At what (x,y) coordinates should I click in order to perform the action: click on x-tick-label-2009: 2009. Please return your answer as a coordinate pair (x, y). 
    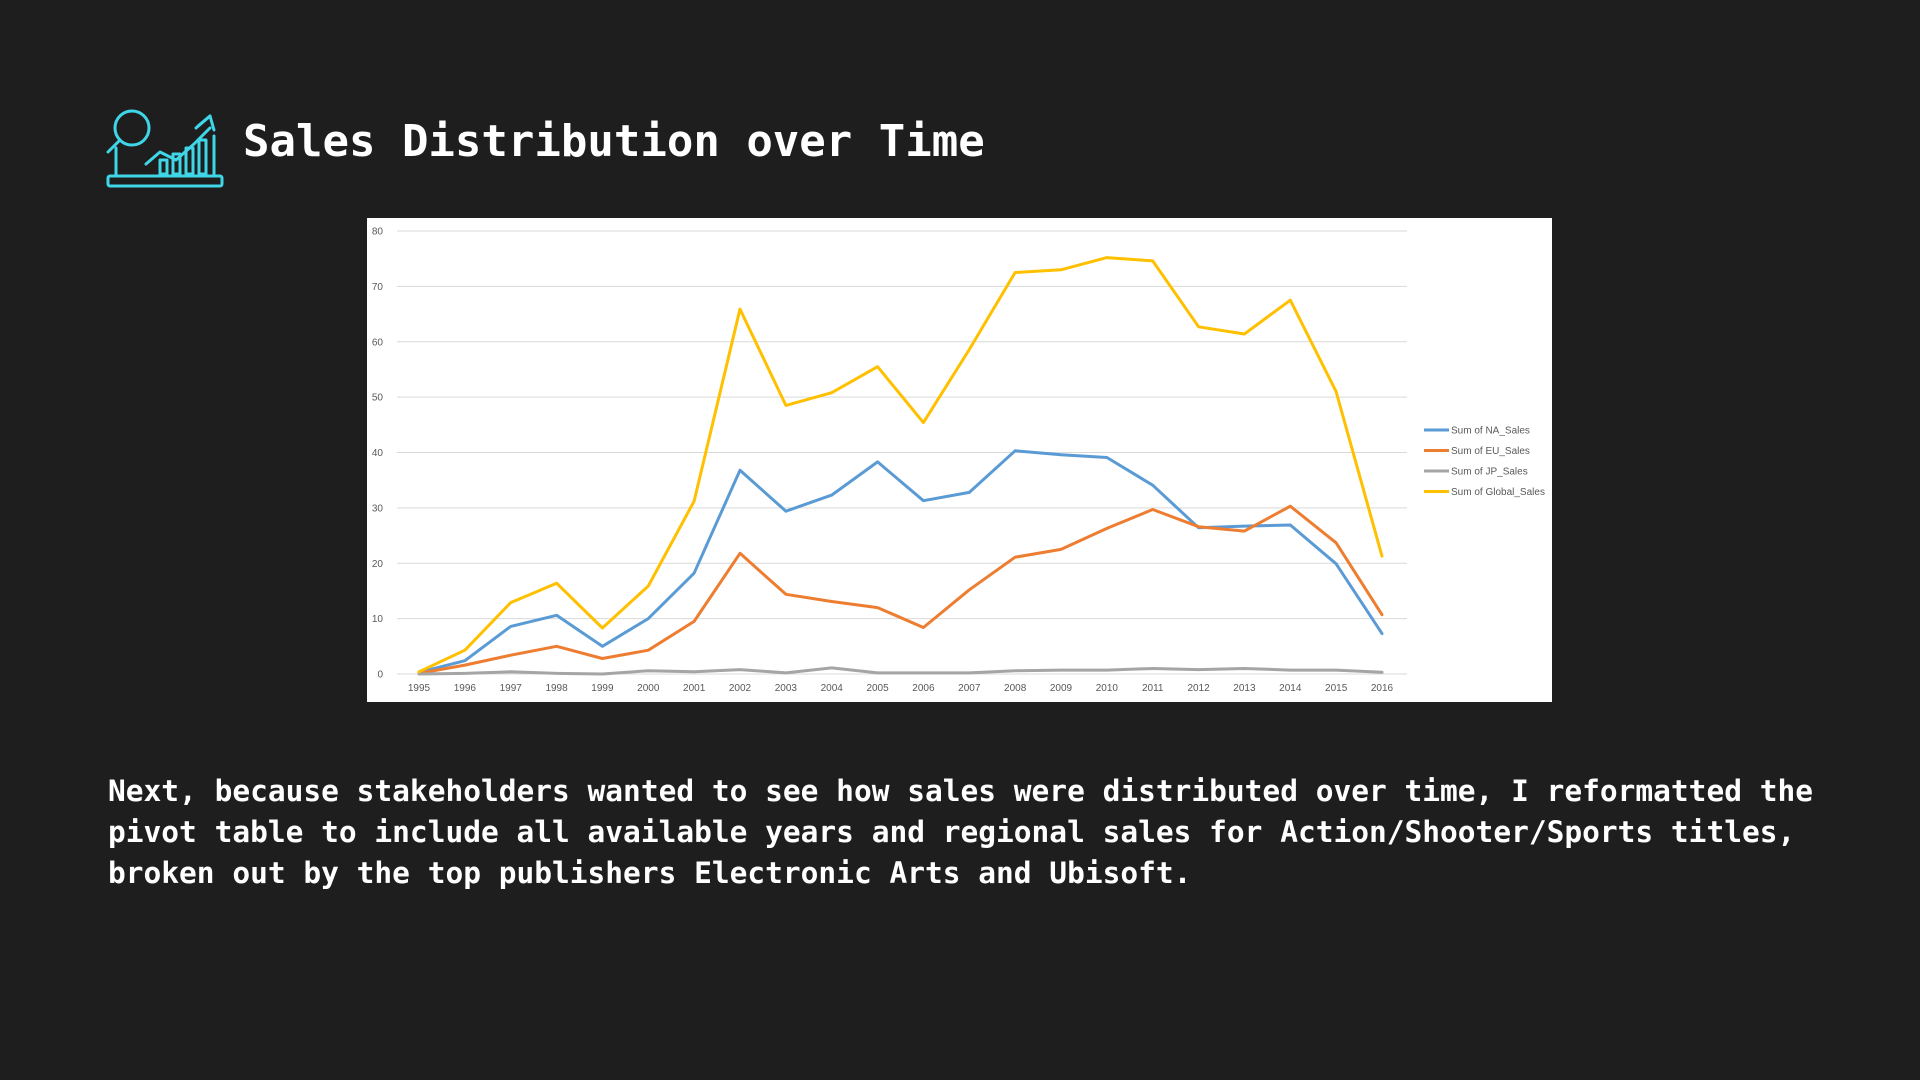
    Looking at the image, I should click on (1061, 688).